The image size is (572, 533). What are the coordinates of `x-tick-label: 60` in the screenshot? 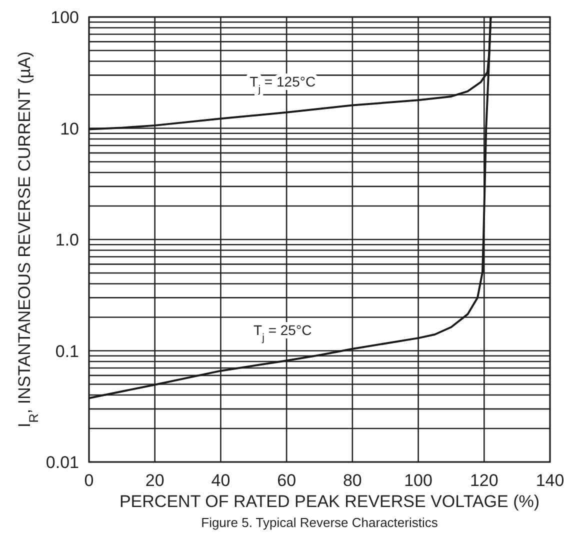 It's located at (286, 480).